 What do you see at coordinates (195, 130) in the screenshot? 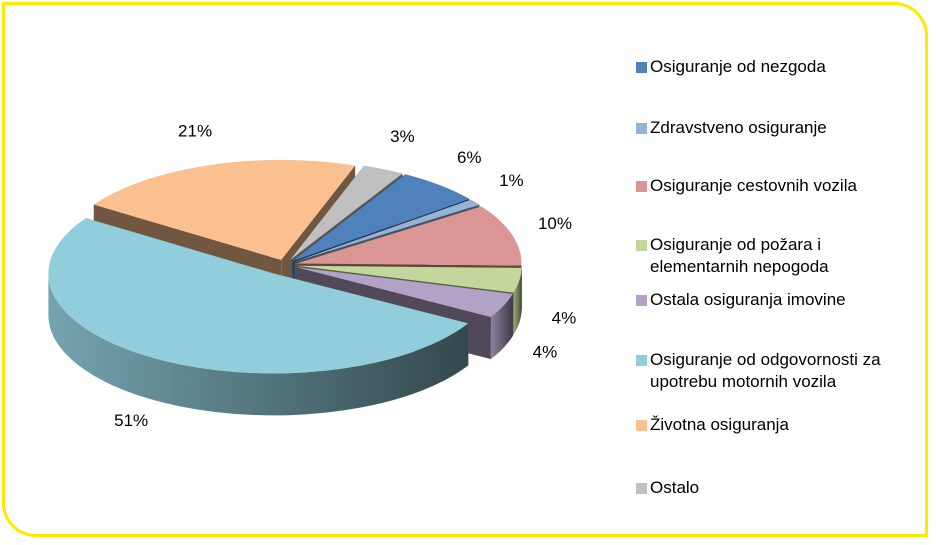
I see `data-label: 21%` at bounding box center [195, 130].